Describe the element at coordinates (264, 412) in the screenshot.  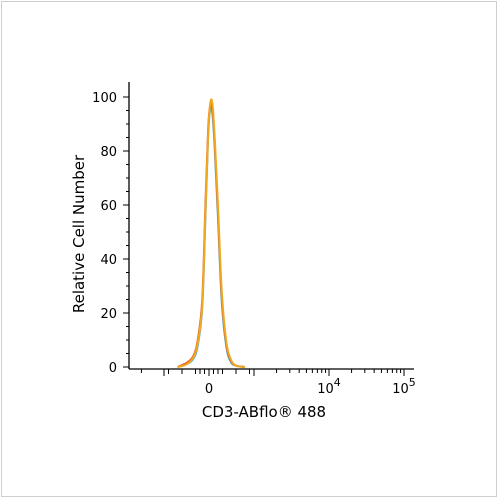
I see `x-axis-label: CD3-ABflo® 488` at that location.